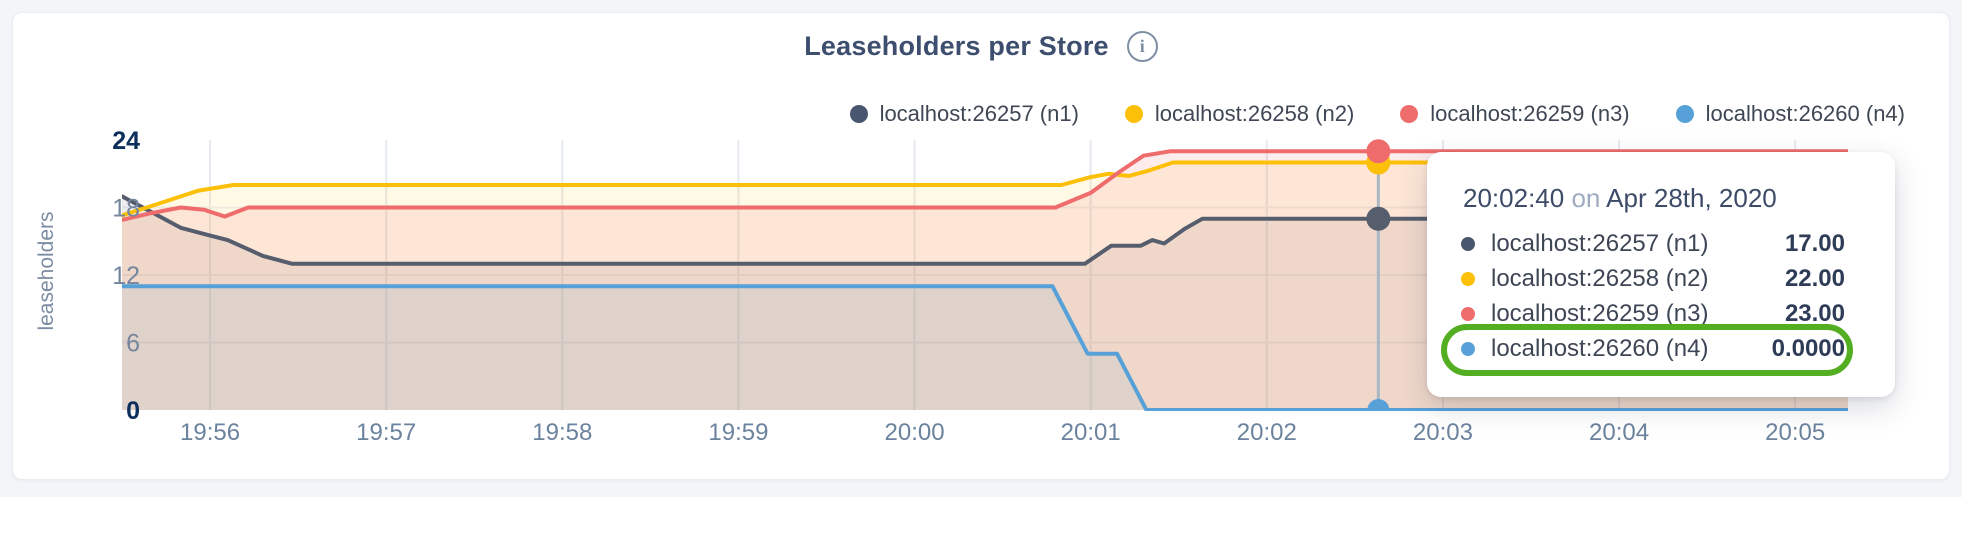 This screenshot has width=1962, height=534. I want to click on tooltip-date: Apr 28th, 2020, so click(1691, 198).